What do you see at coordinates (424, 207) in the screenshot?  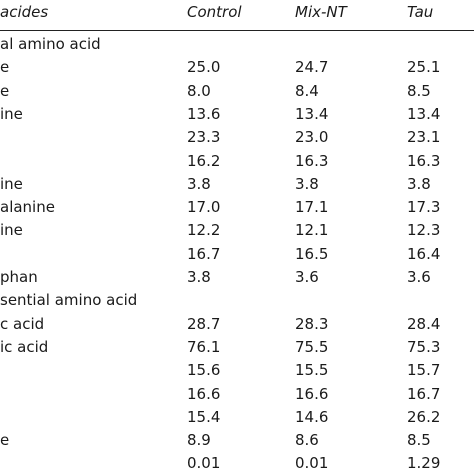 I see `tau-value: 17.3` at bounding box center [424, 207].